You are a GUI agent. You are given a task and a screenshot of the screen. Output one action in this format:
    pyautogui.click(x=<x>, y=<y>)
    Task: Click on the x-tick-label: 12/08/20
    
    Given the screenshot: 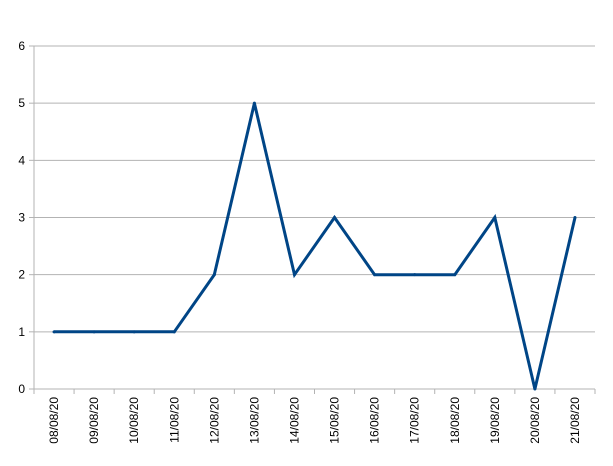 What is the action you would take?
    pyautogui.click(x=214, y=420)
    